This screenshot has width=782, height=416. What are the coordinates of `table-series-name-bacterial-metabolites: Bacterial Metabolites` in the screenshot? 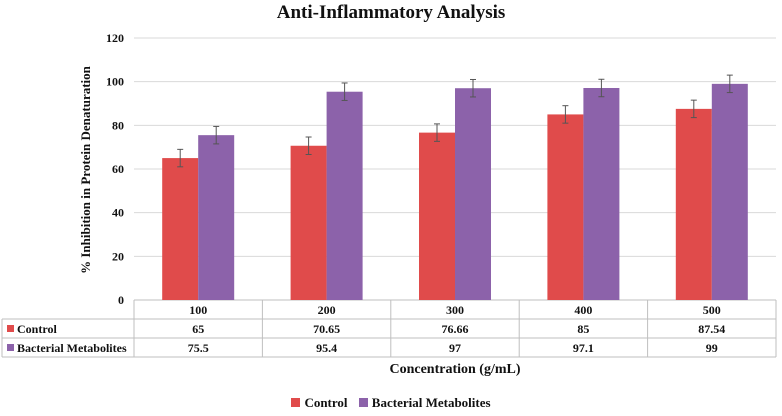 It's located at (72, 348).